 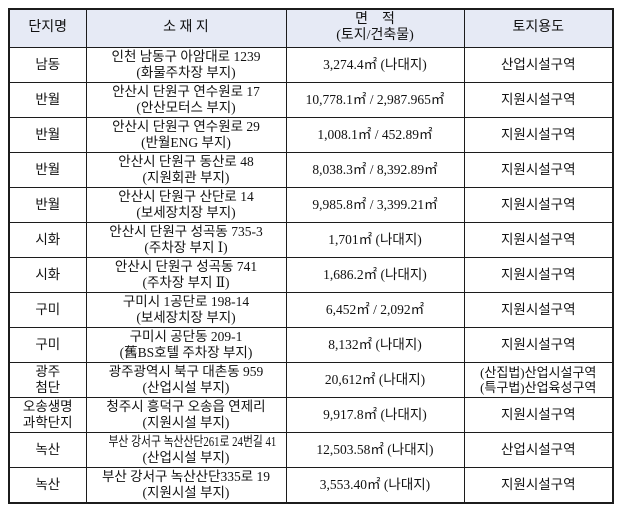 I want to click on area-cell: 3,274.4㎡ (나대지), so click(x=375, y=64).